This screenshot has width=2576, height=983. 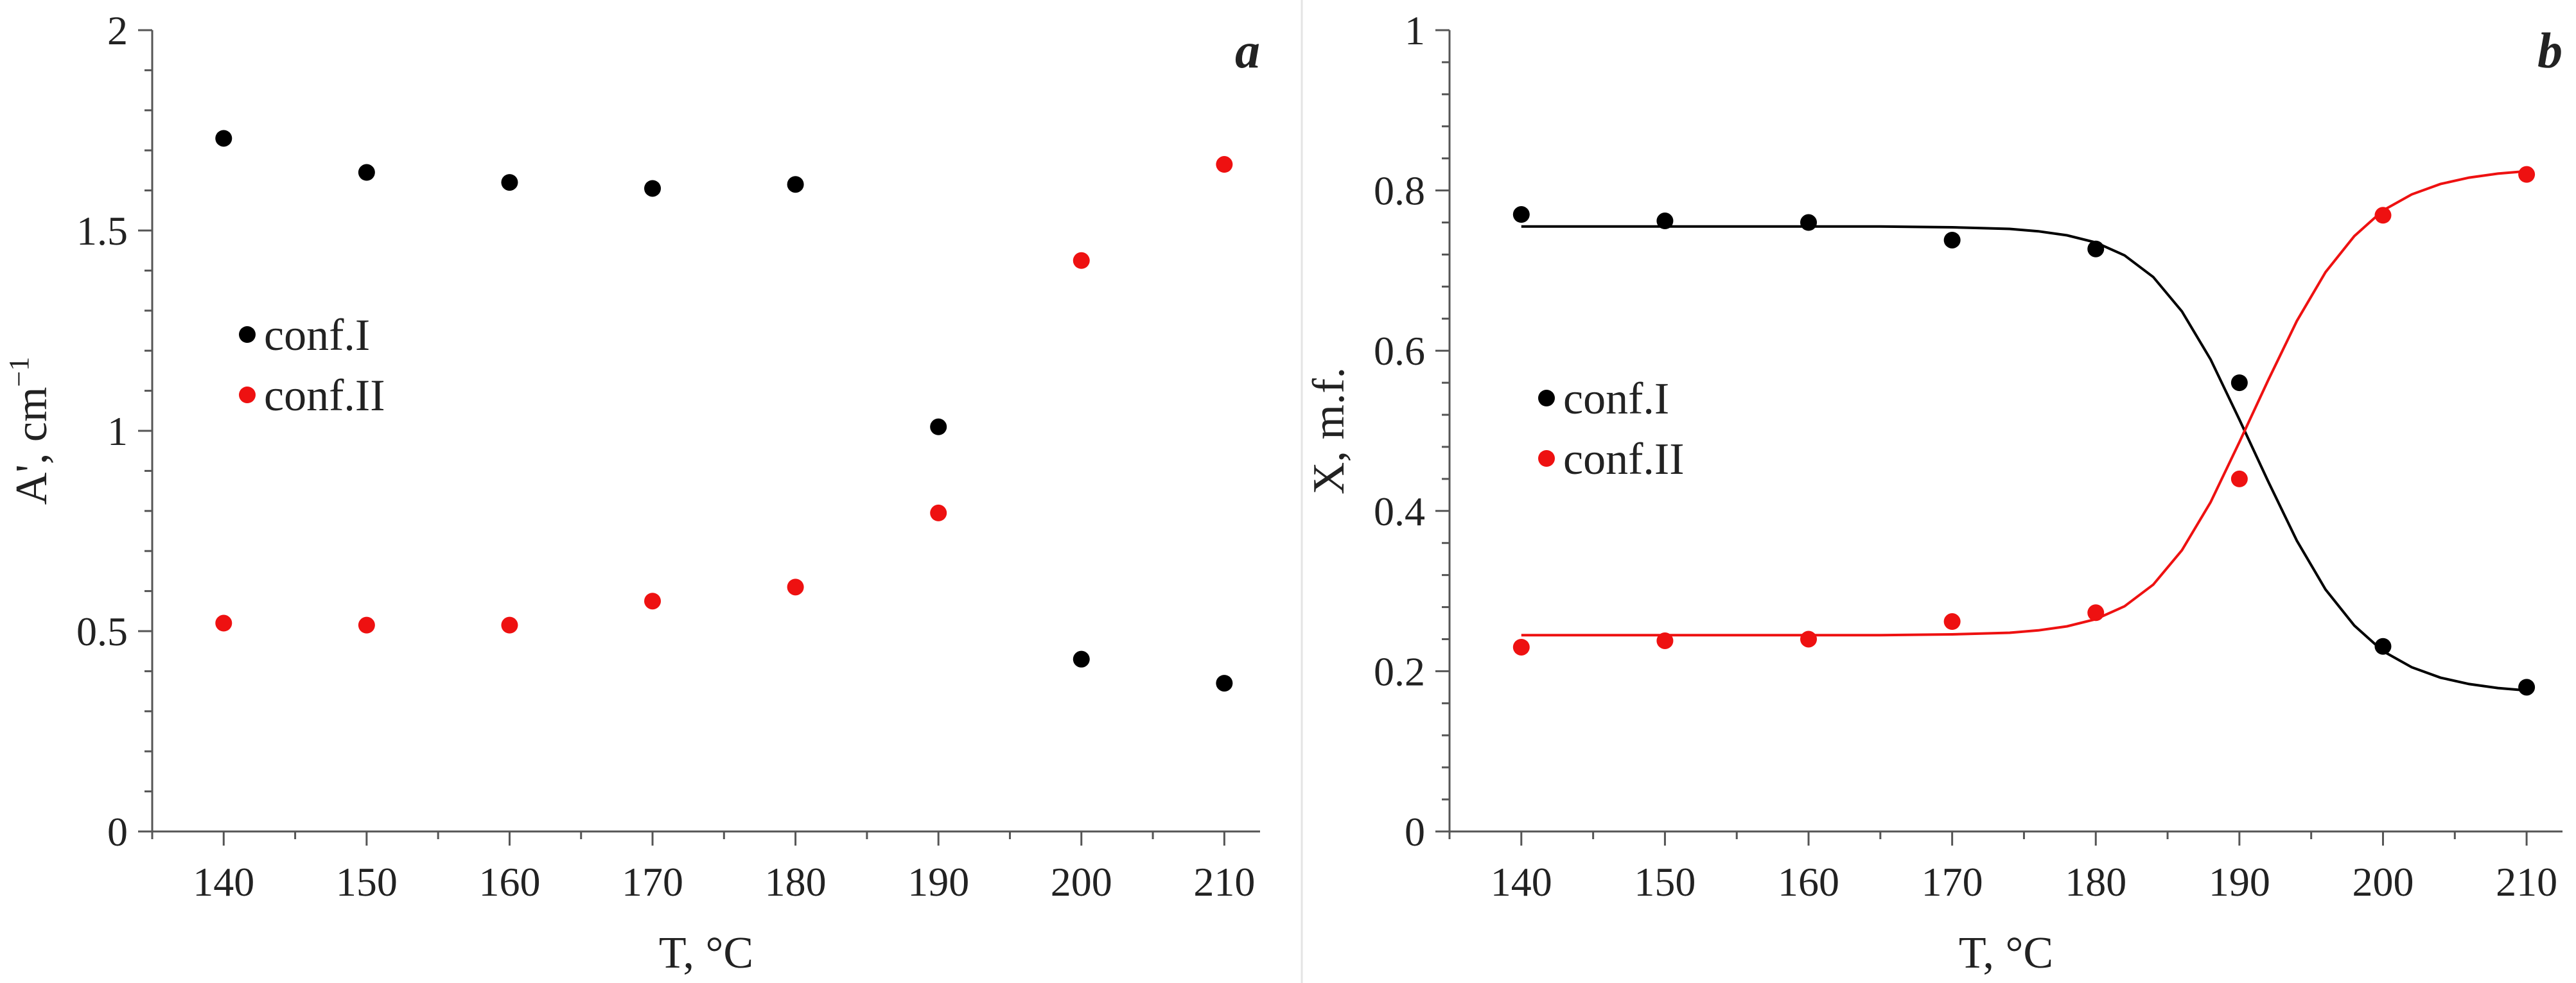 What do you see at coordinates (1399, 512) in the screenshot?
I see `y-tick-label: 0.4` at bounding box center [1399, 512].